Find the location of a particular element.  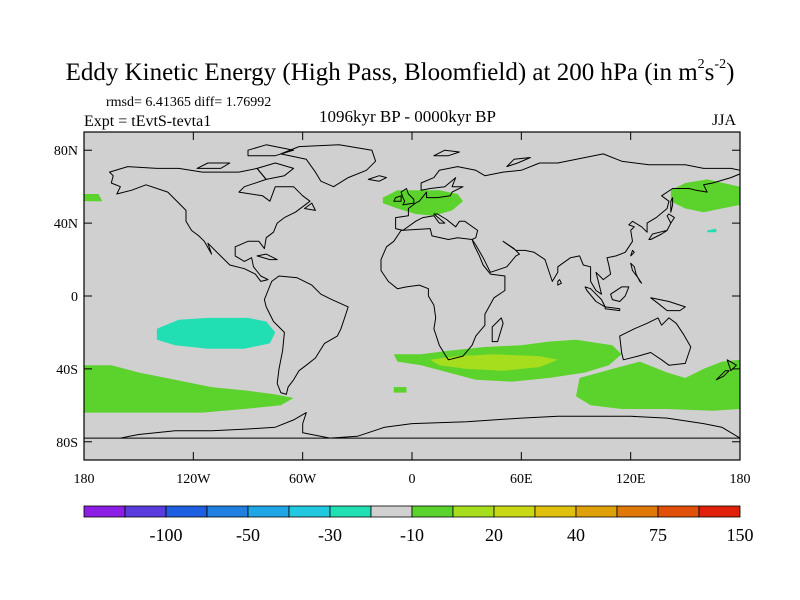

y-tick-label: 80N is located at coordinates (66, 151).